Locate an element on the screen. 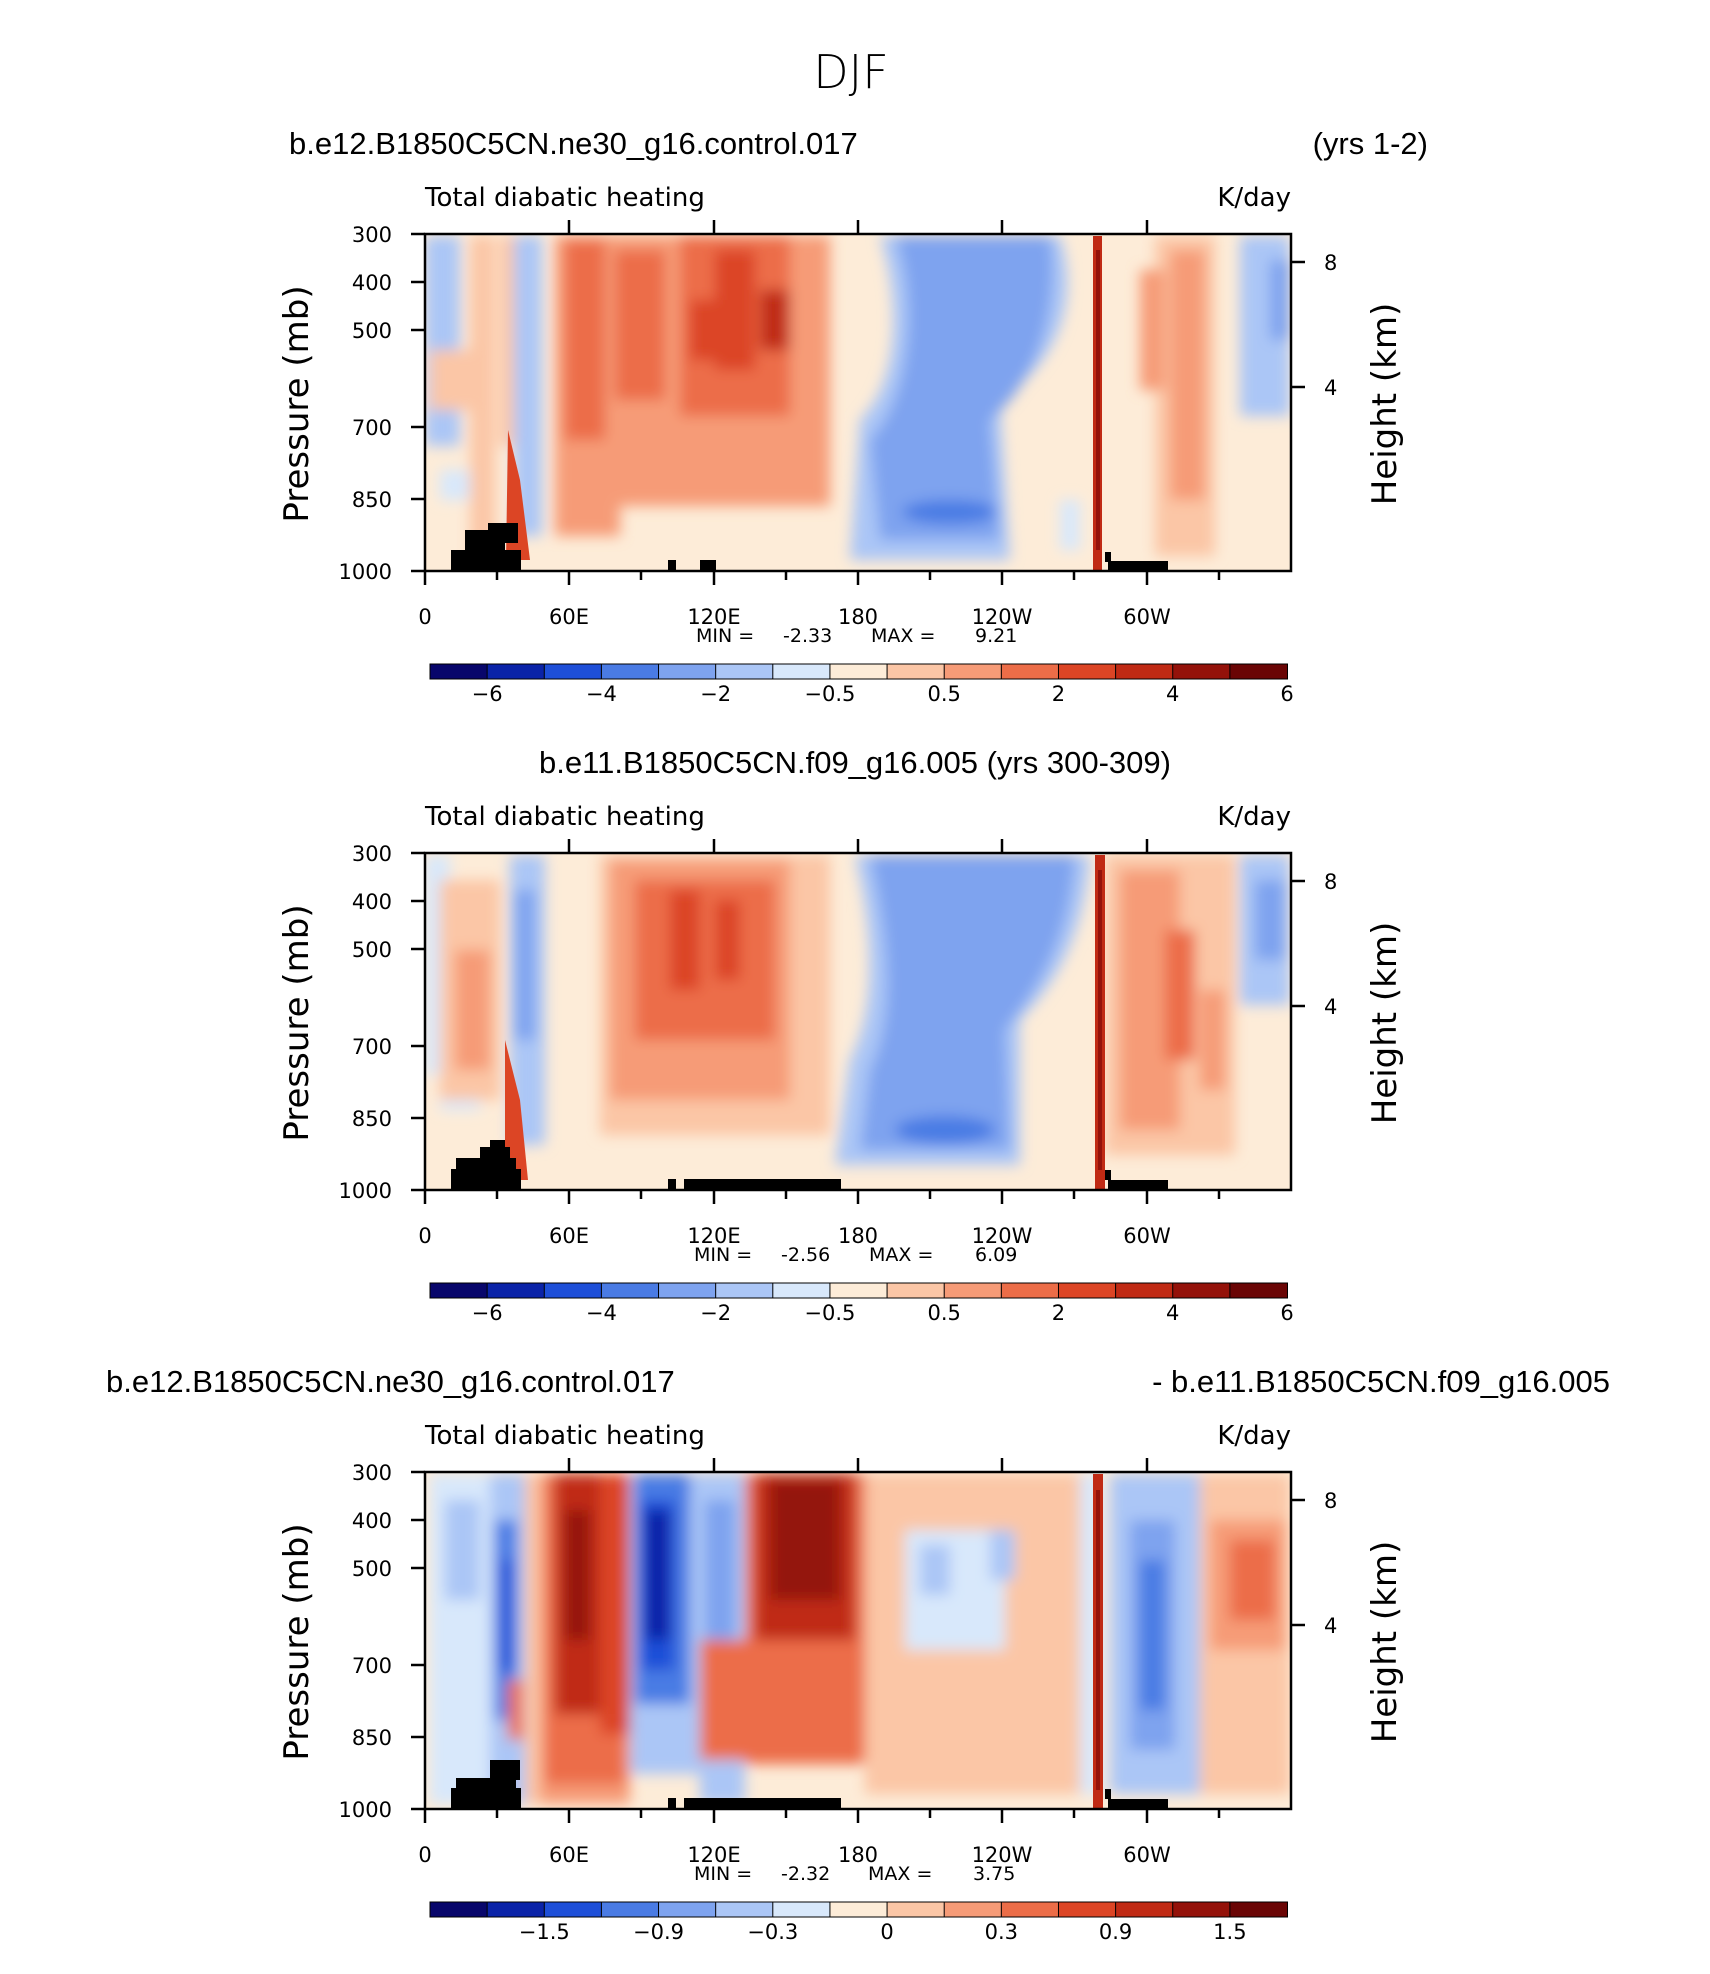 Image resolution: width=1710 pixels, height=1974 pixels. y-tick-label: 850 is located at coordinates (372, 1738).